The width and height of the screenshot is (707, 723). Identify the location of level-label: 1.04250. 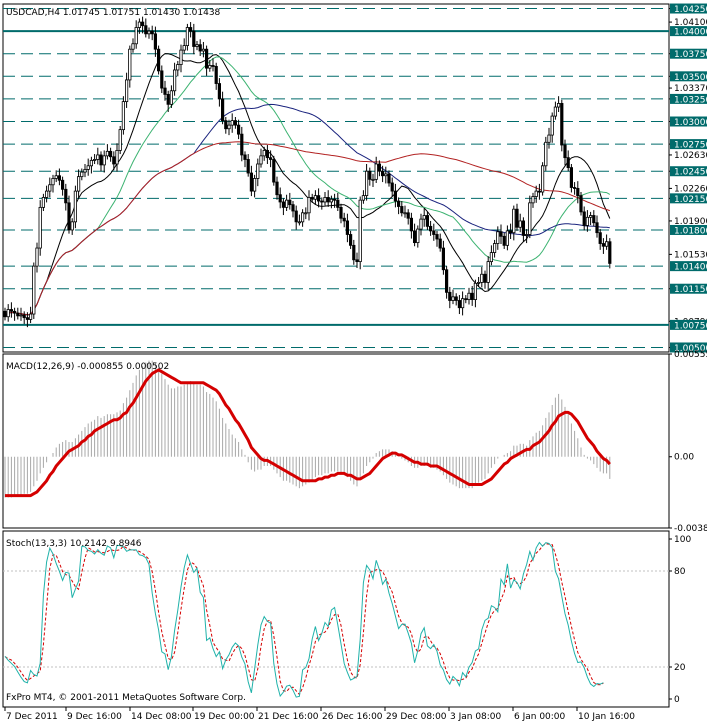
(690, 10).